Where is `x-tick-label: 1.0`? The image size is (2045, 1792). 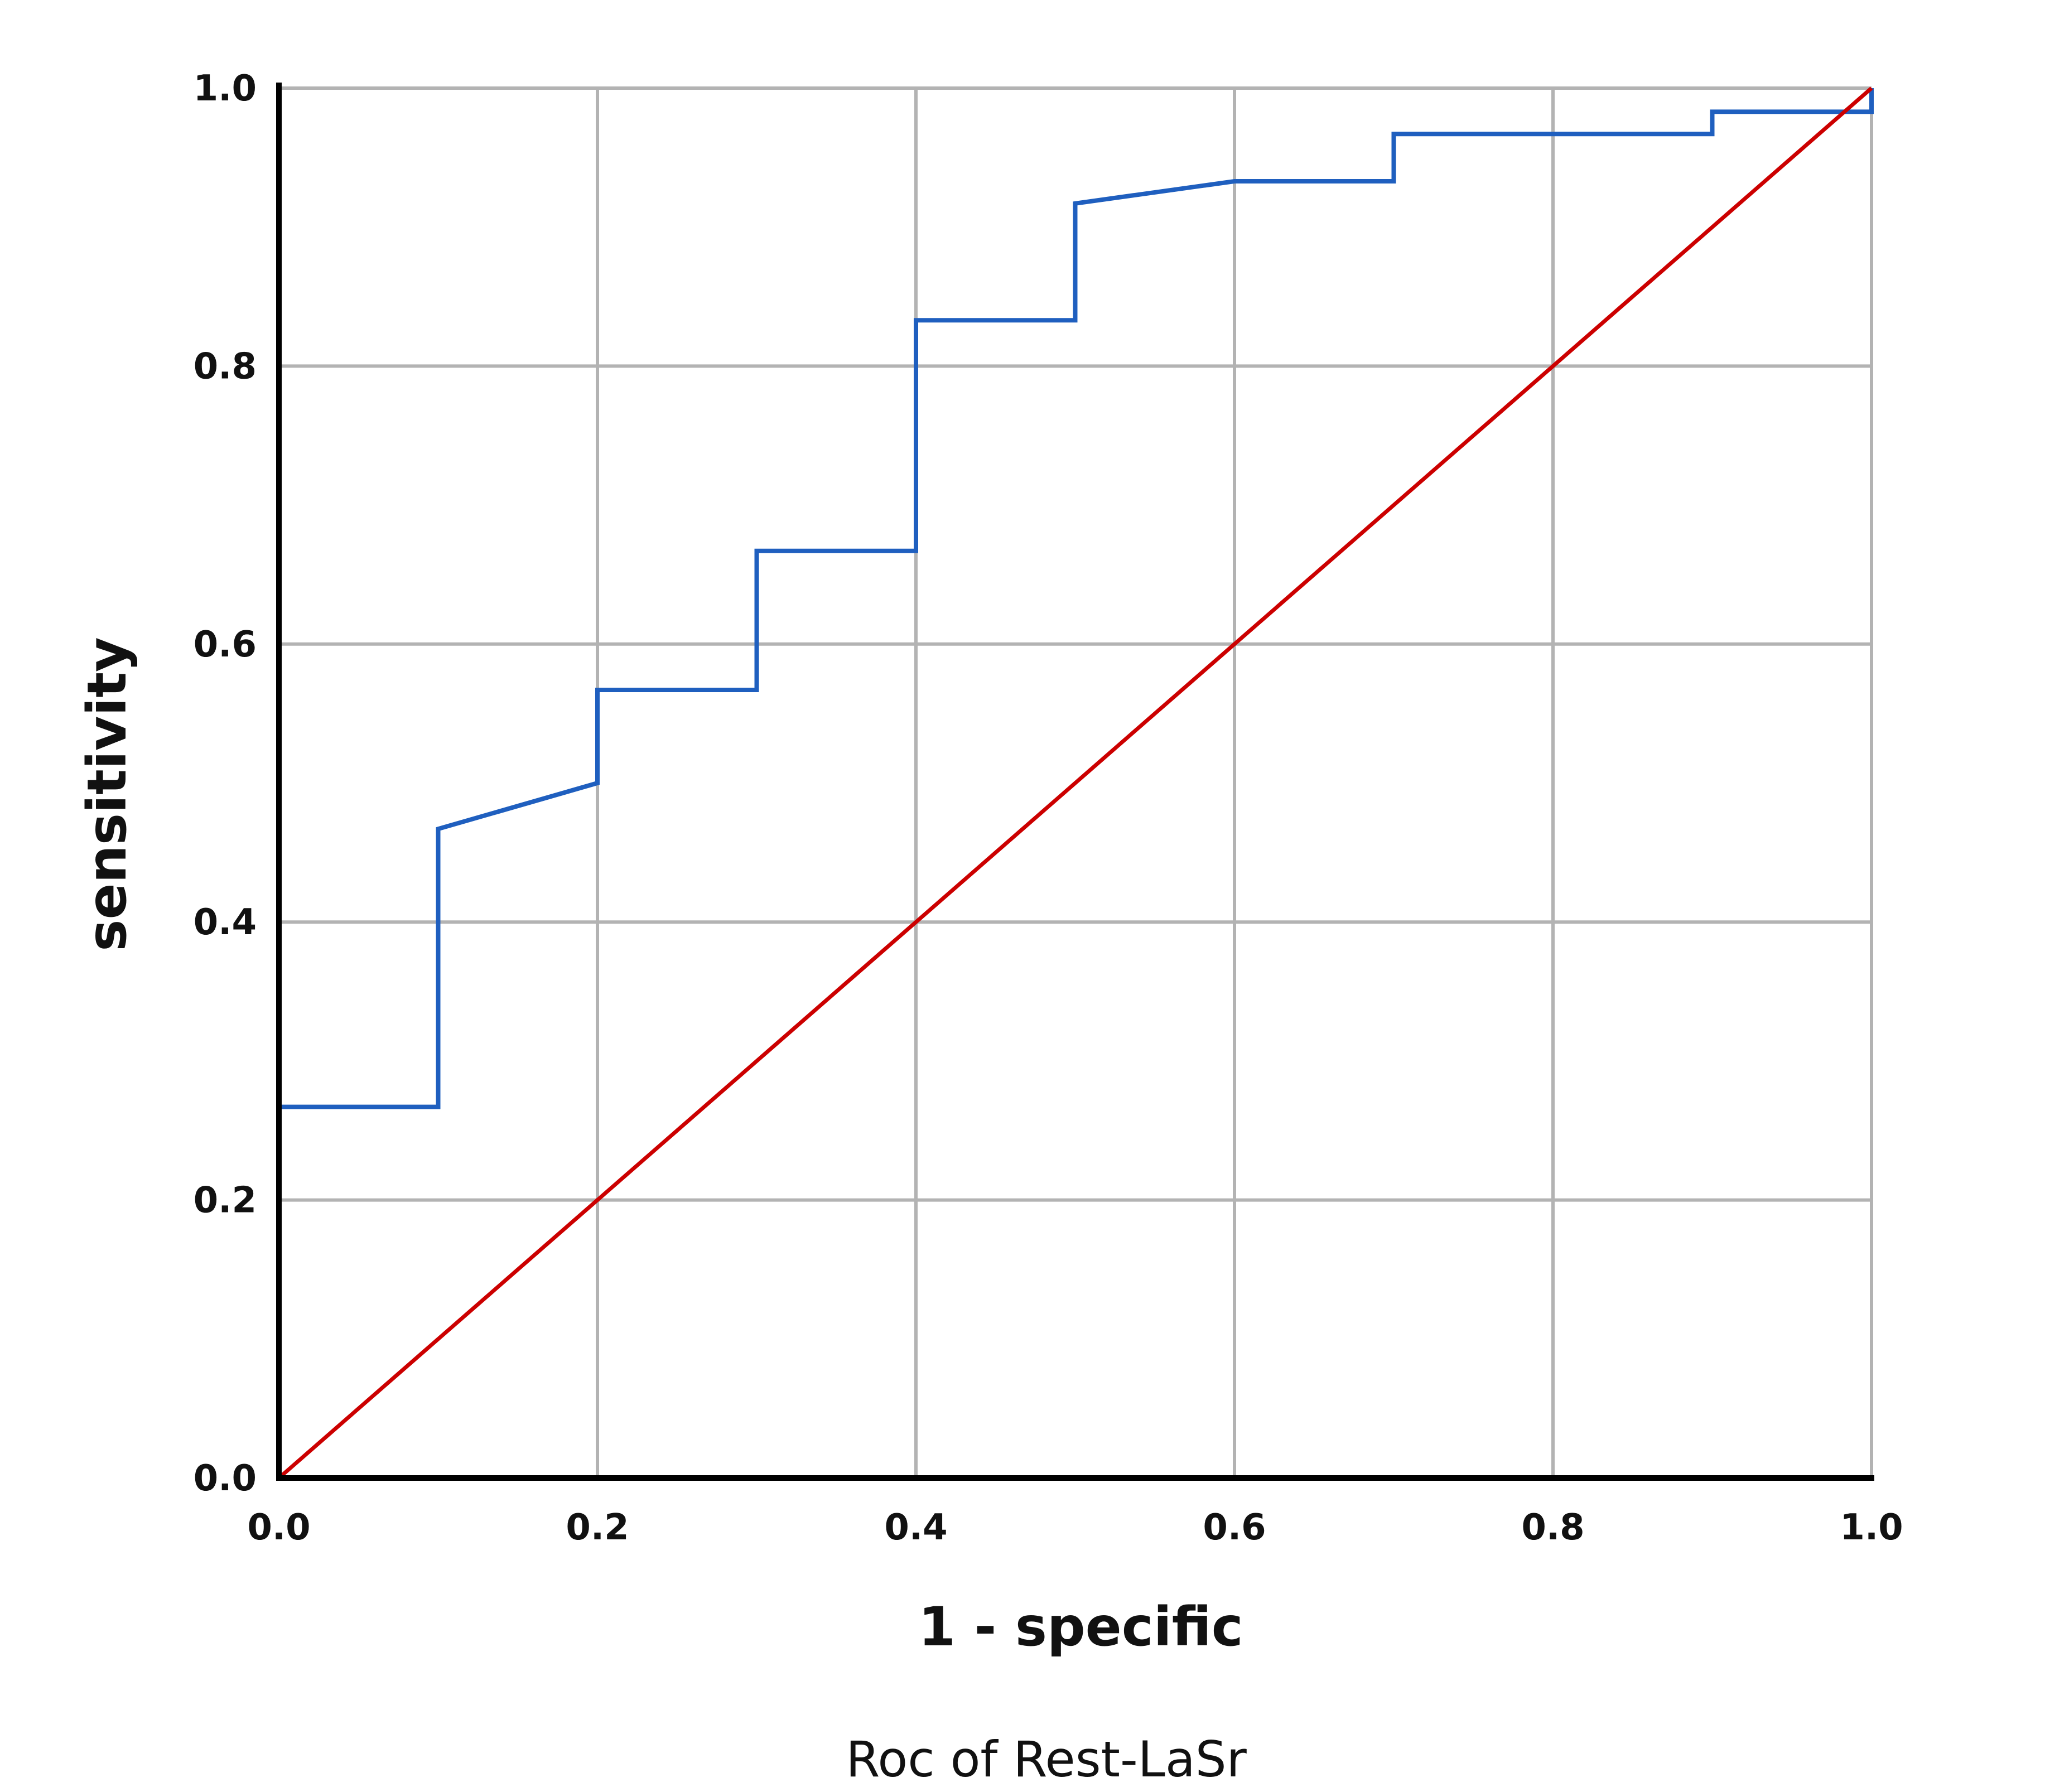 x-tick-label: 1.0 is located at coordinates (1872, 1528).